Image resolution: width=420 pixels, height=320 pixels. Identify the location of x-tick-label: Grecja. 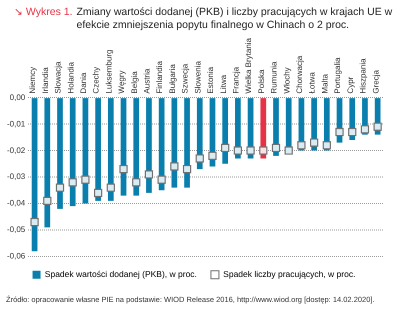
(375, 81).